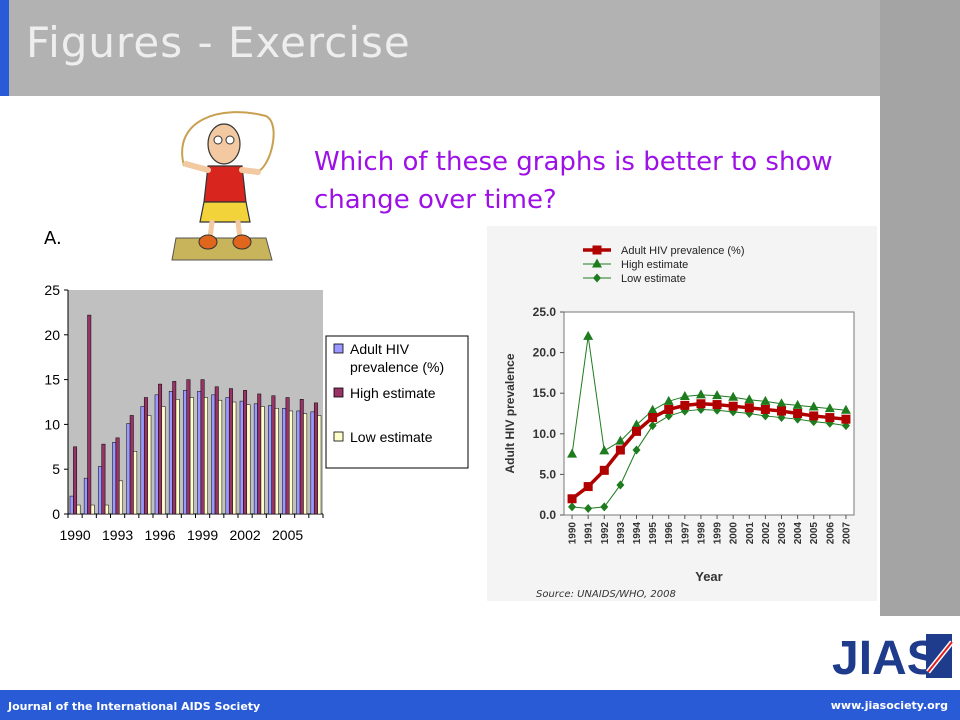 The image size is (960, 720). Describe the element at coordinates (606, 594) in the screenshot. I see `source-caption: Source: UNAIDS/WHO, 2008` at that location.